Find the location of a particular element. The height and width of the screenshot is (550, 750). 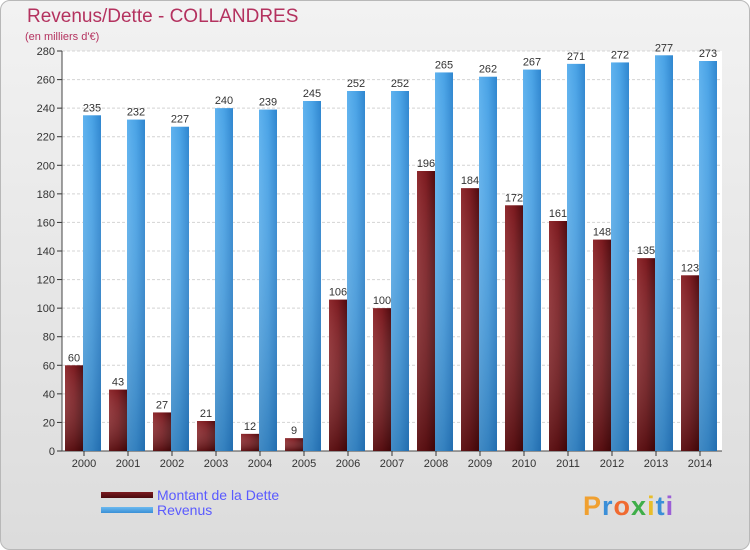

x-tick-label: 2004 is located at coordinates (260, 464).